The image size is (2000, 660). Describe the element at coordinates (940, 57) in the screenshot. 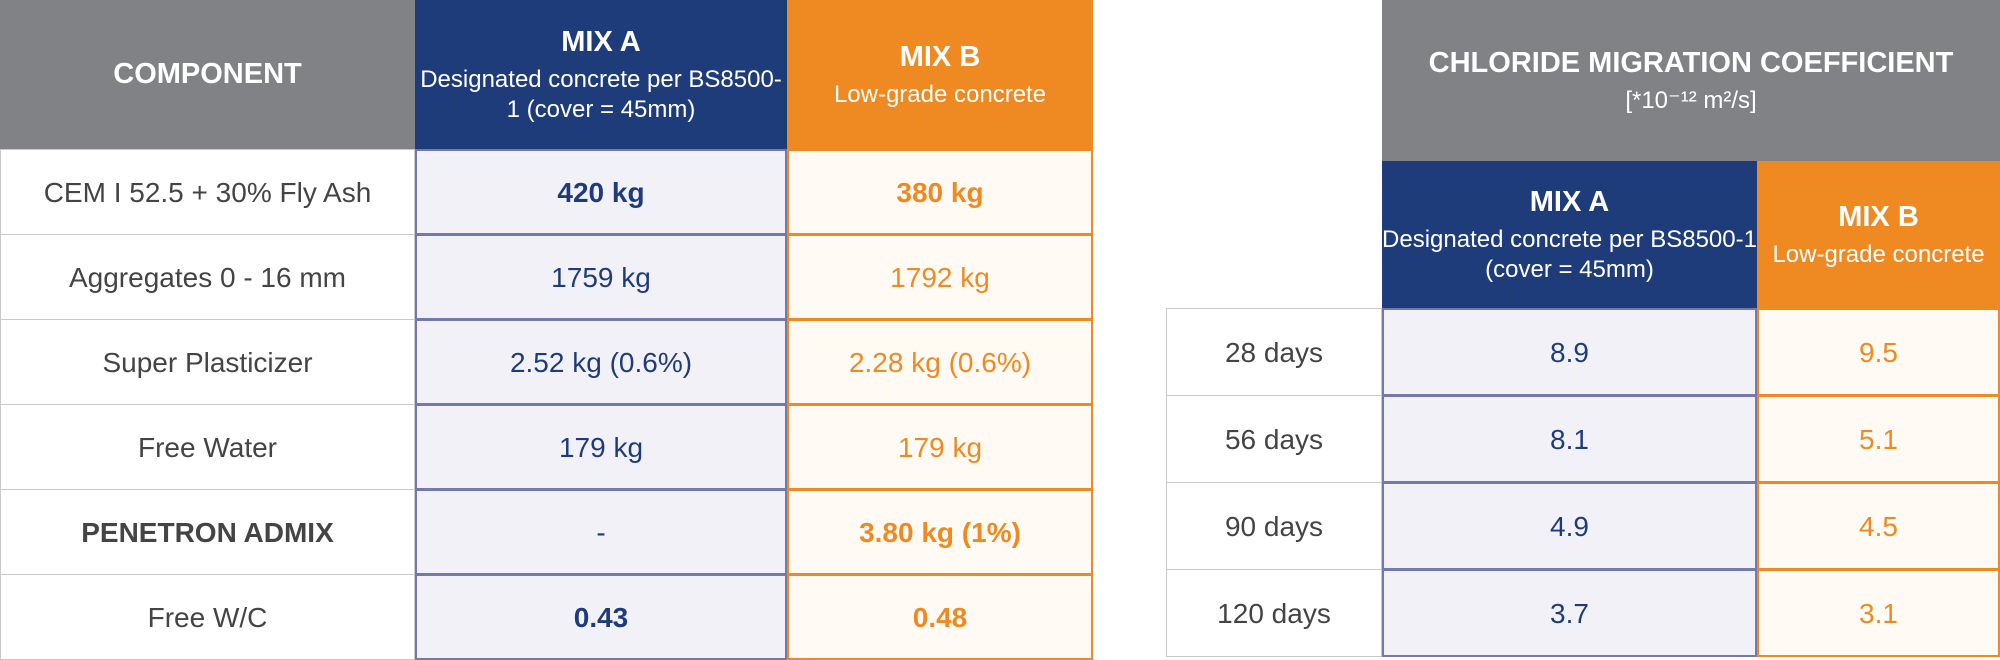

I see `mix-b-header-title: MIX B` at that location.